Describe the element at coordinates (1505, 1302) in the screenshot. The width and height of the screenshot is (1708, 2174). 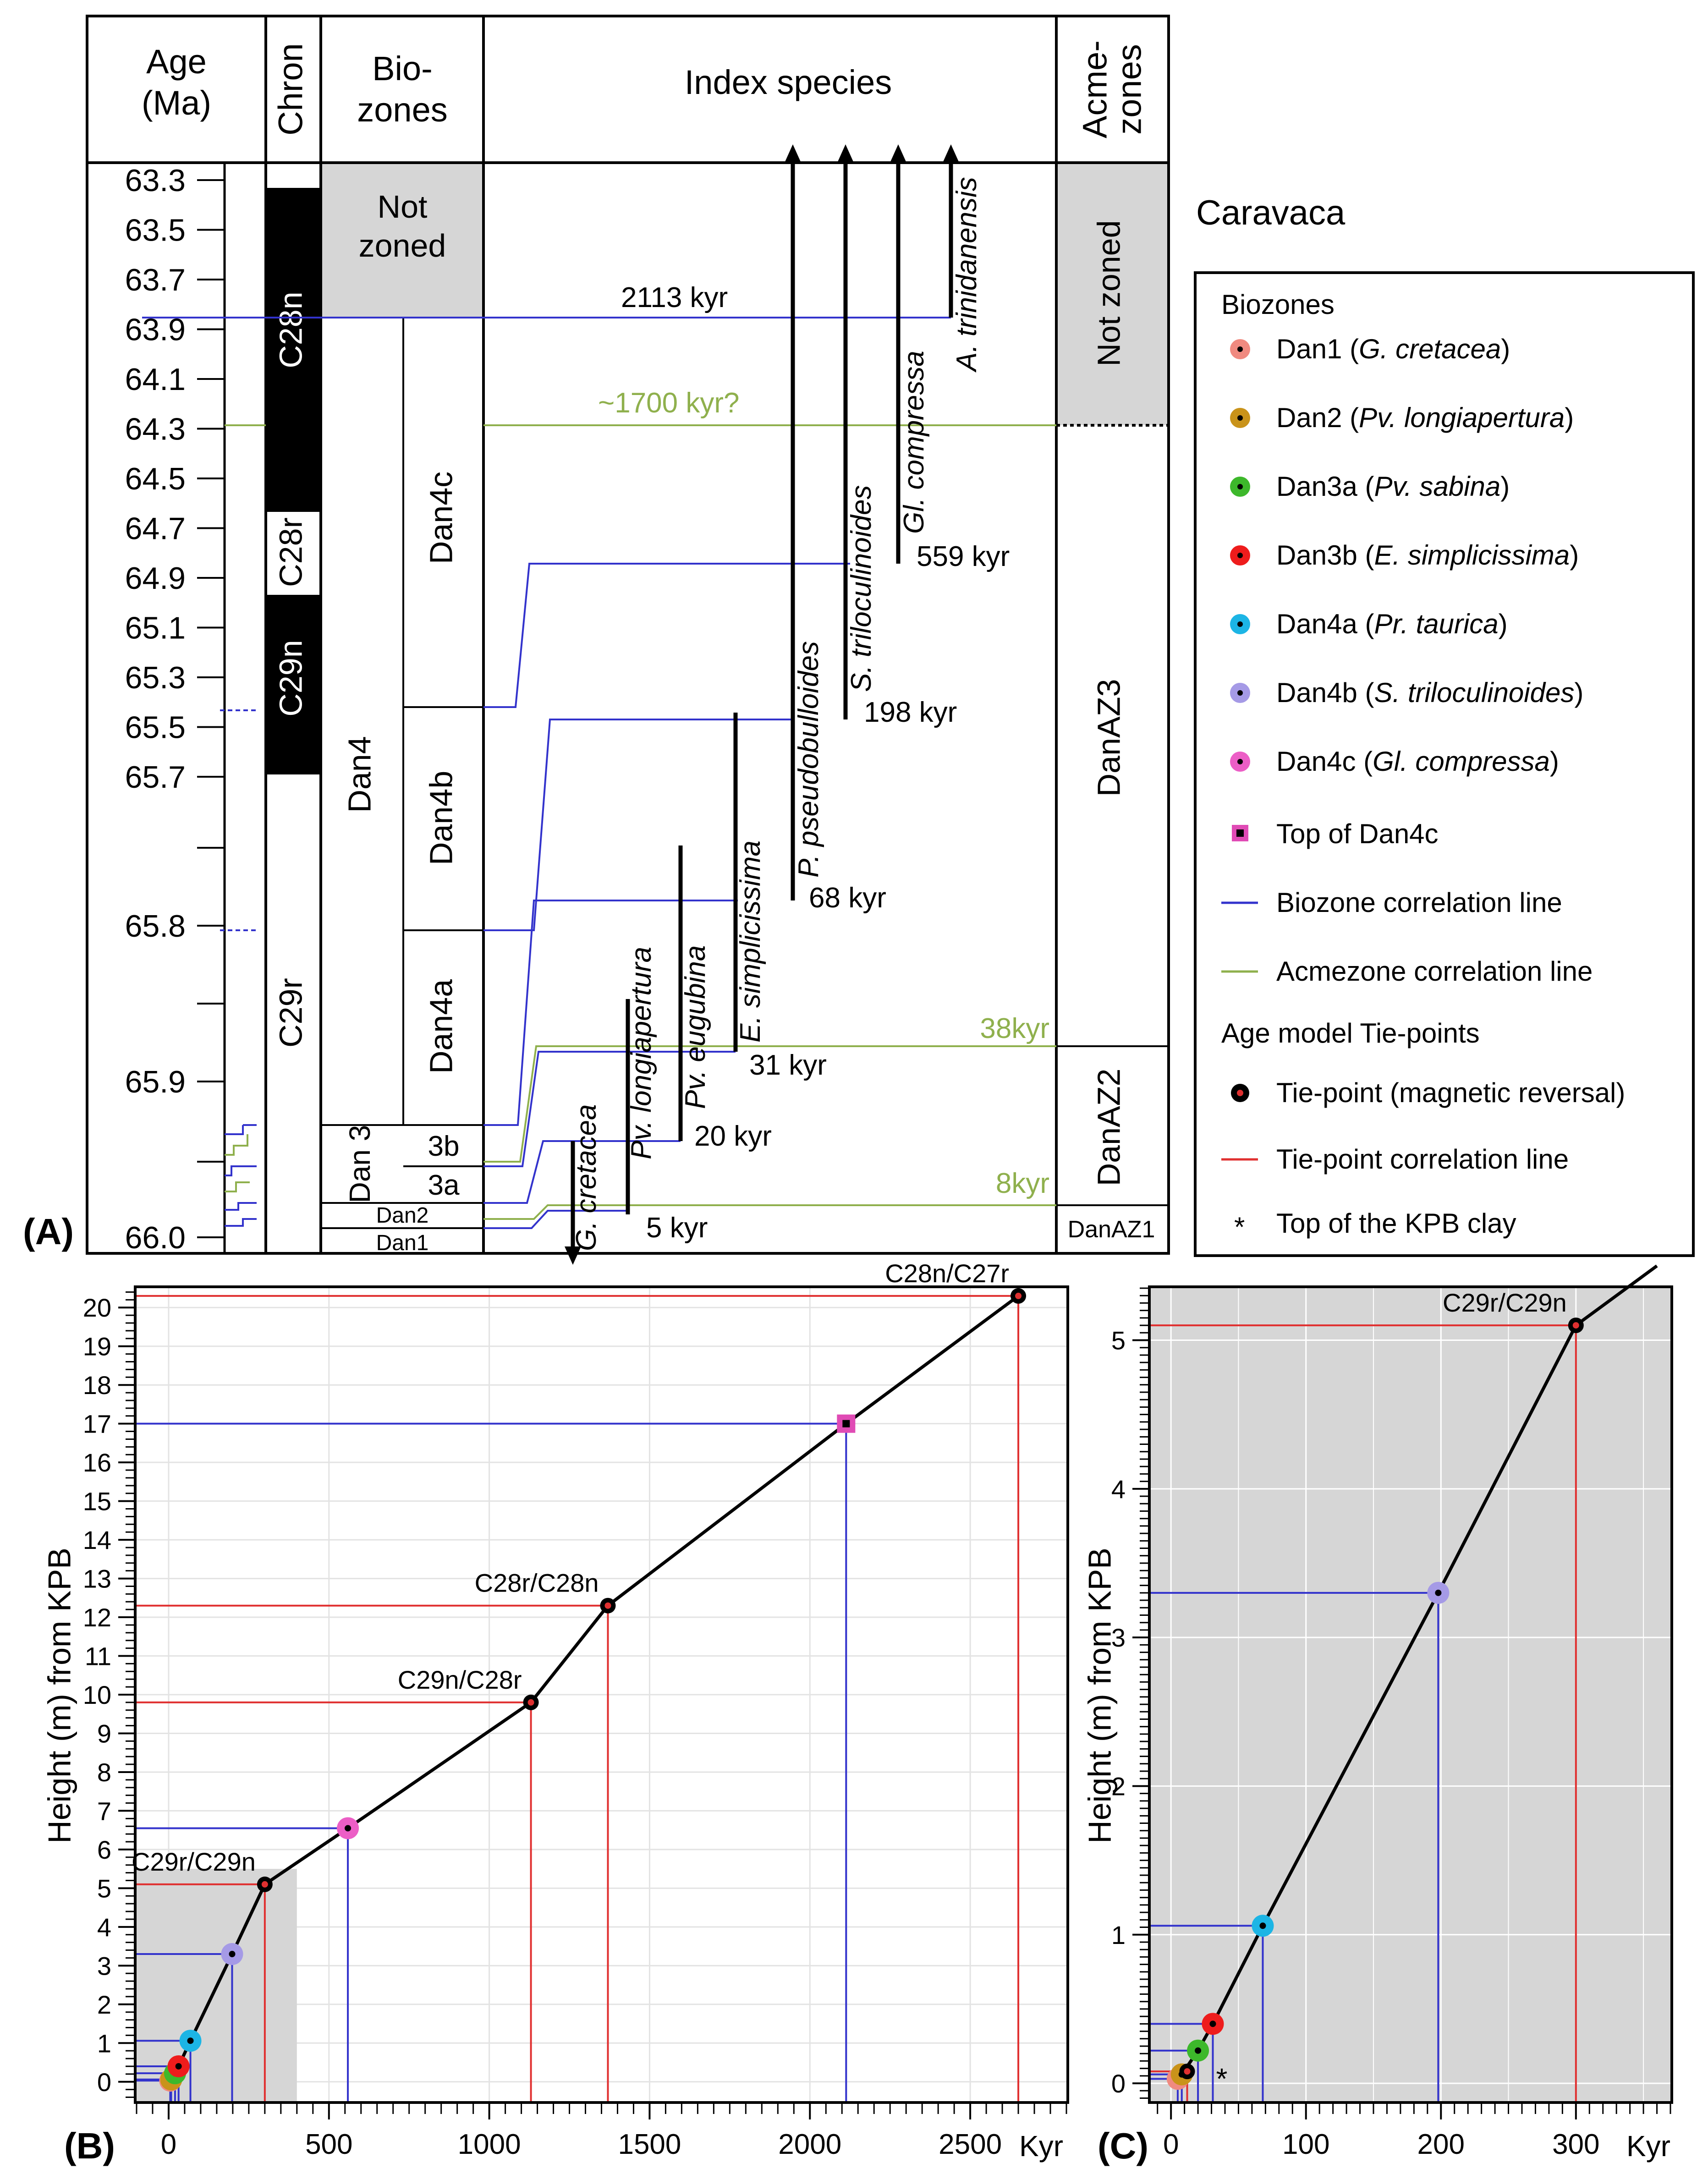
I see `tiepoint-label: C29r/C29n` at that location.